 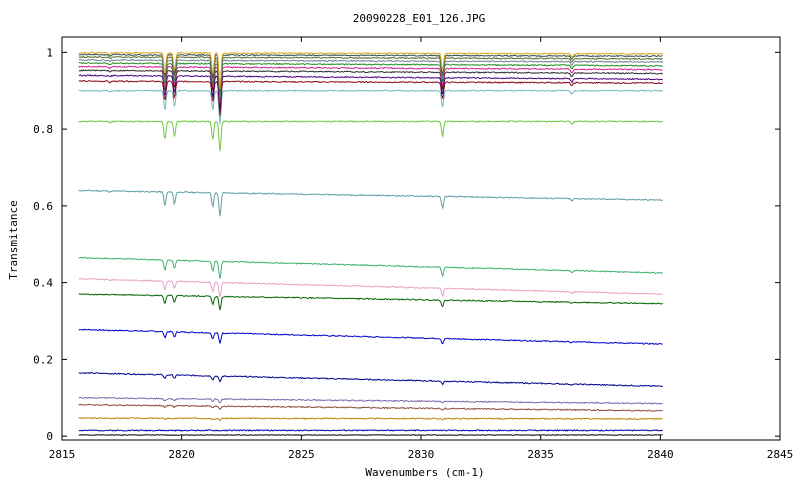 What do you see at coordinates (419, 18) in the screenshot?
I see `chart-title: 20090228_E01_126.JPG` at bounding box center [419, 18].